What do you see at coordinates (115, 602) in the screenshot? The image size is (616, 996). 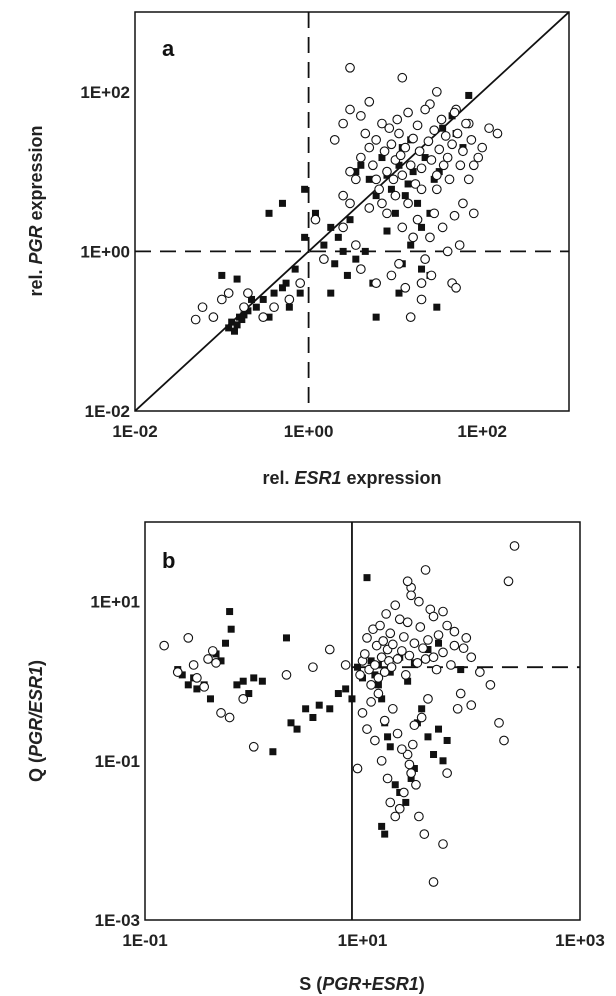 I see `y-tick-label: 1E+01` at bounding box center [115, 602].